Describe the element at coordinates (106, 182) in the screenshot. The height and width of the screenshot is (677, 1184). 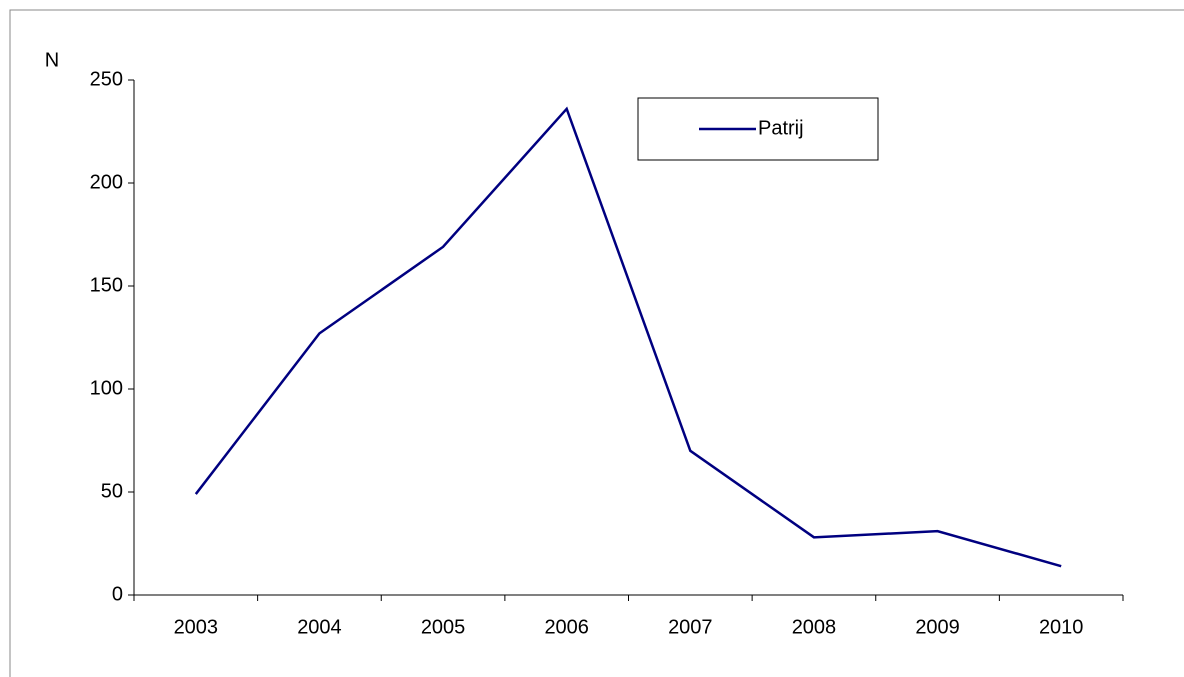
I see `y-tick-label: 200` at that location.